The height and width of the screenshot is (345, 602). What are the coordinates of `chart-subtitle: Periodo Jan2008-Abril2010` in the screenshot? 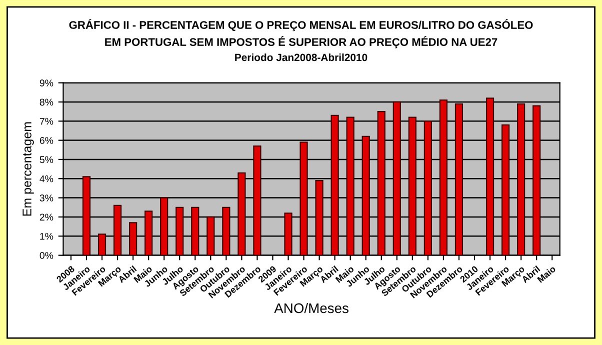 It's located at (301, 57).